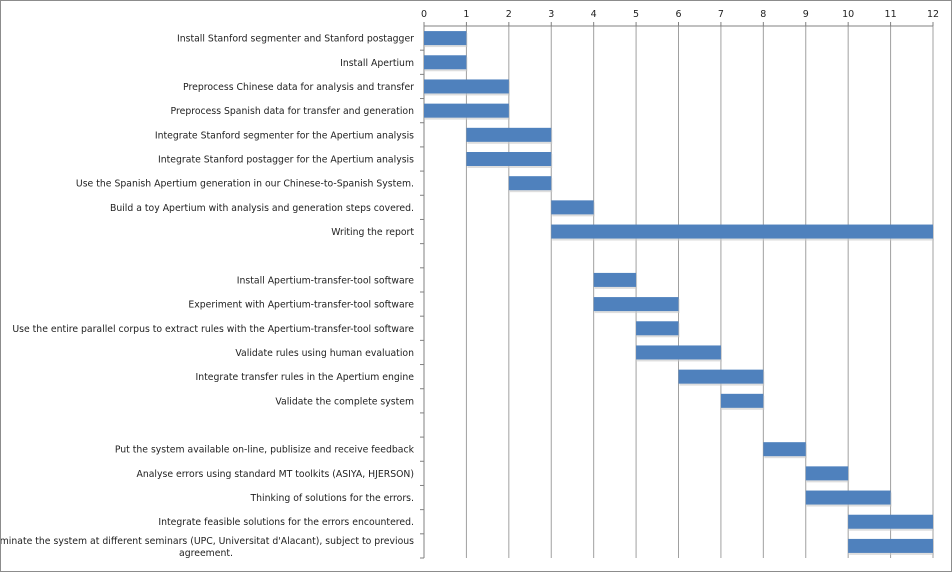 The width and height of the screenshot is (952, 572). Describe the element at coordinates (933, 14) in the screenshot. I see `x-tick-label: 12` at that location.